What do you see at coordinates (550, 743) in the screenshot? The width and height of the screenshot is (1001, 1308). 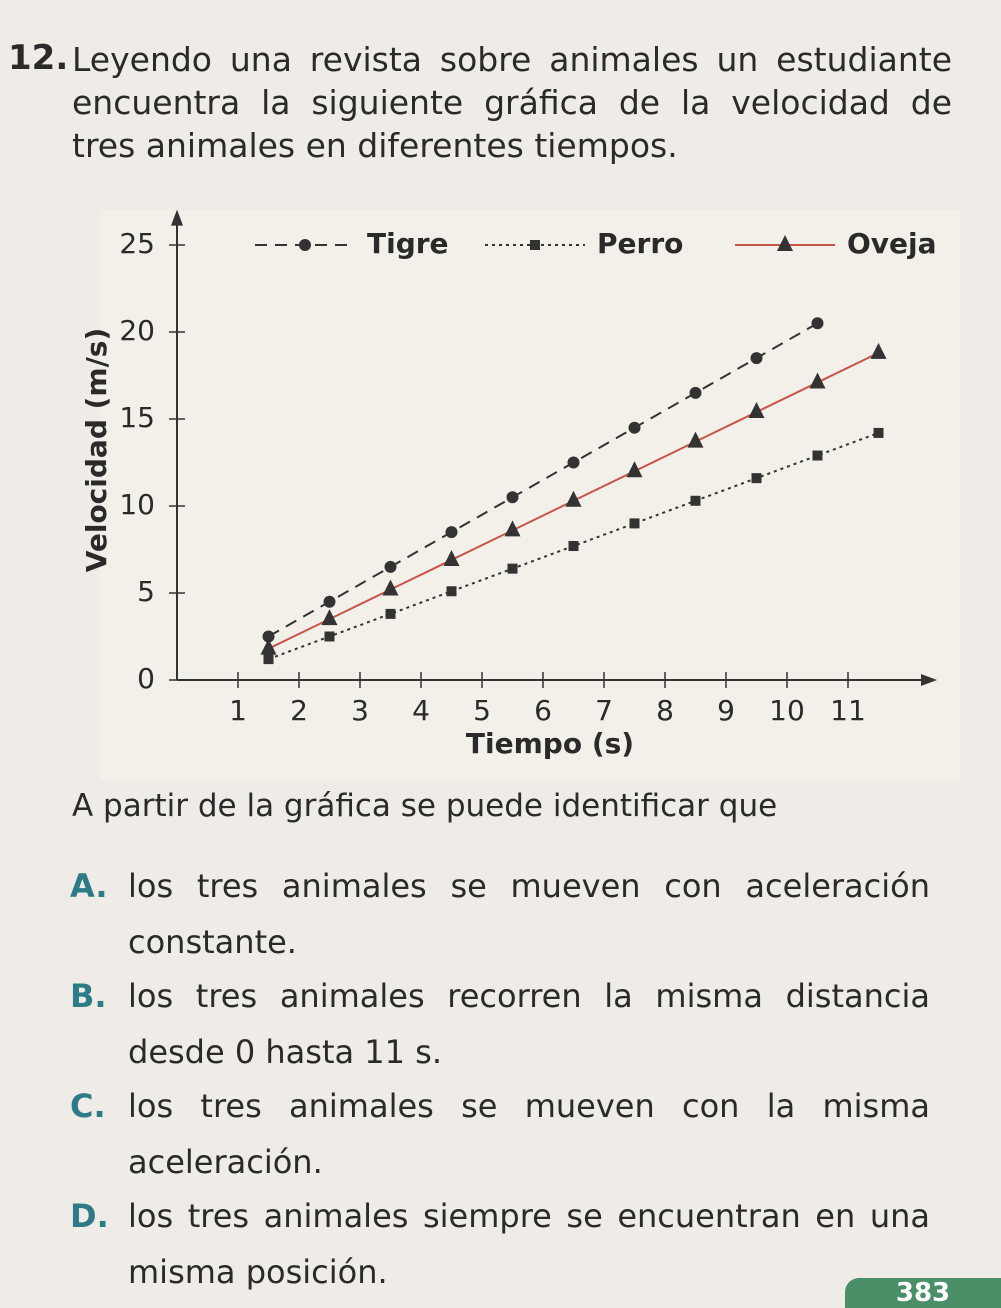 I see `x-axis-label: Tiempo (s)` at bounding box center [550, 743].